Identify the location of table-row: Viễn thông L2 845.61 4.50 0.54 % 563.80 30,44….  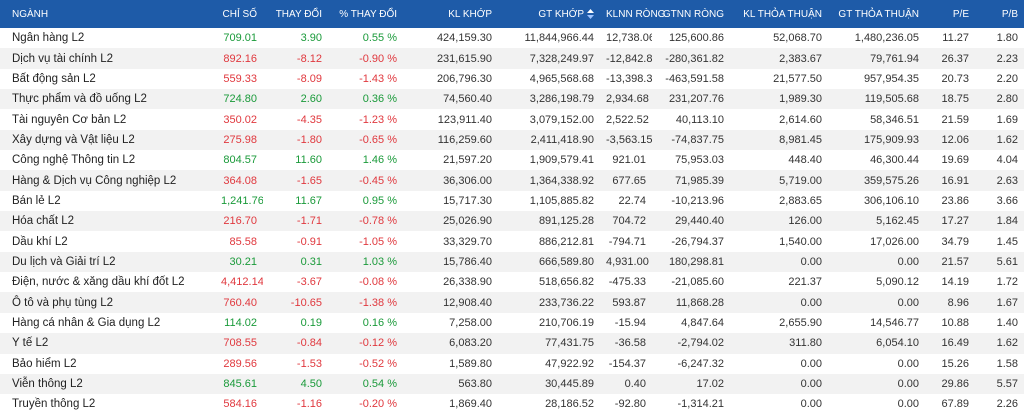
(512, 384).